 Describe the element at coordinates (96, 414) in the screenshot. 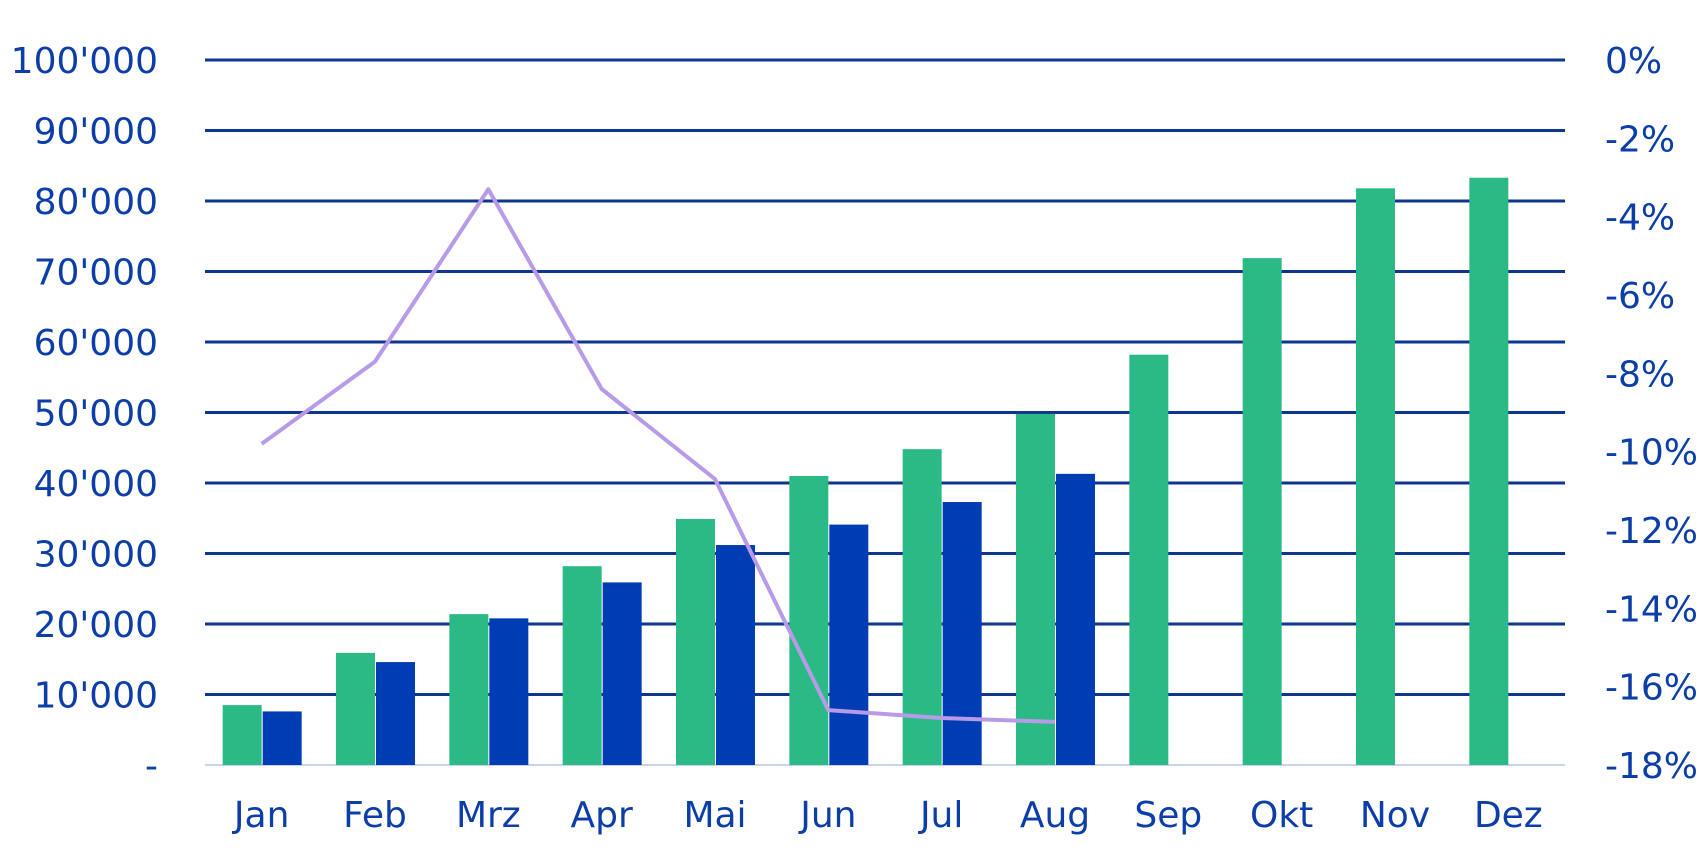

I see `left-axis-tick-label: 50'000` at that location.